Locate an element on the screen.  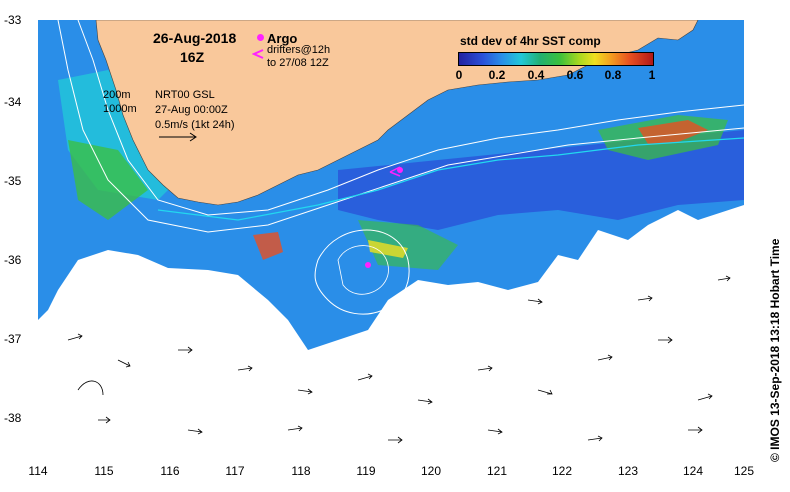
y-tick-label: -37 is located at coordinates (13, 339).